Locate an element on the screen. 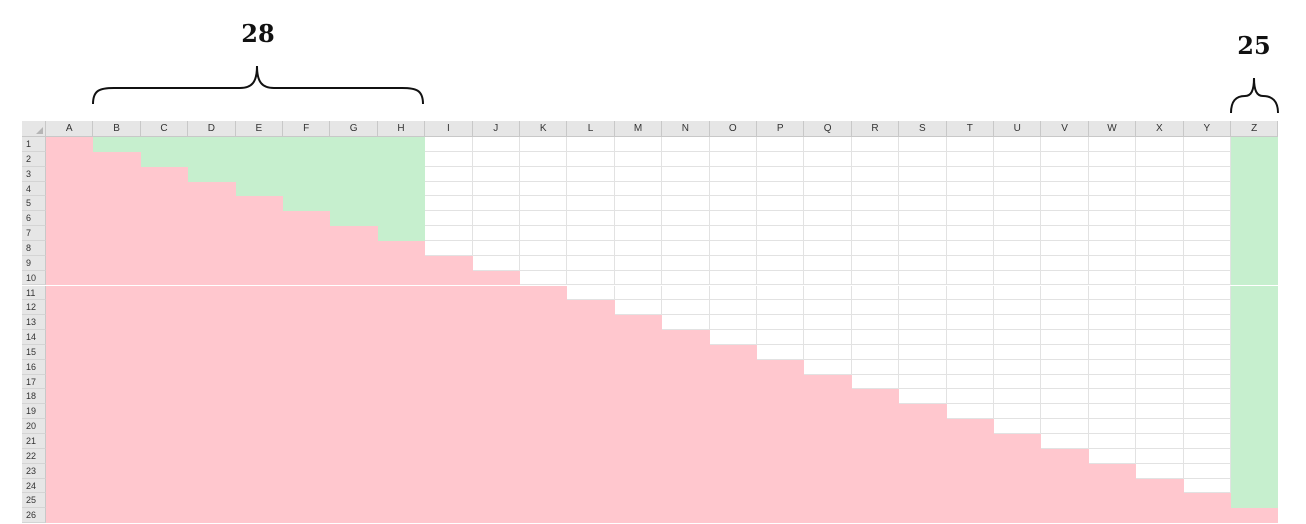 The image size is (1306, 524). cell-M8 is located at coordinates (638, 248).